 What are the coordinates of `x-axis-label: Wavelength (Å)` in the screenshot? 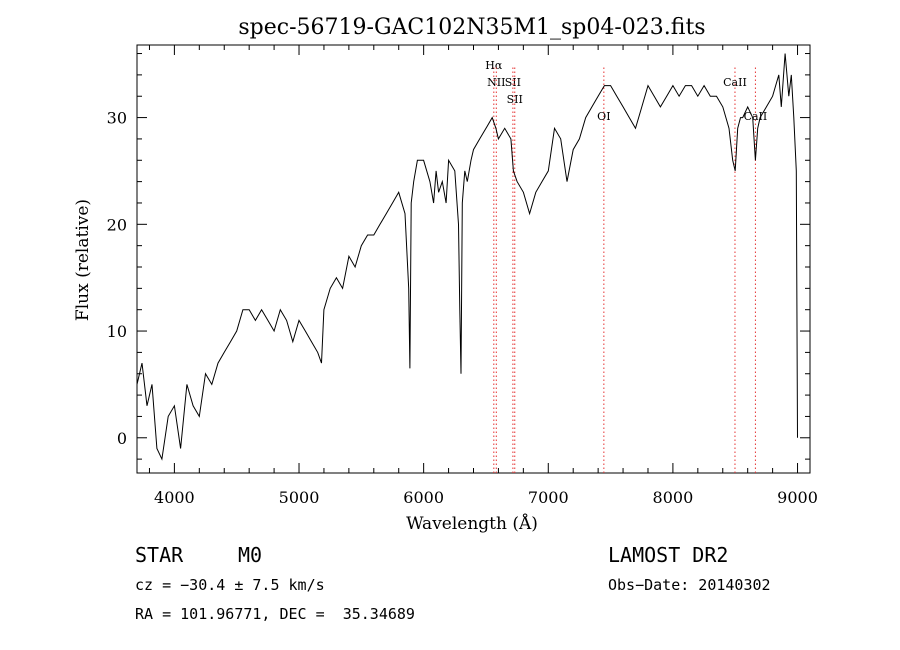 It's located at (472, 523).